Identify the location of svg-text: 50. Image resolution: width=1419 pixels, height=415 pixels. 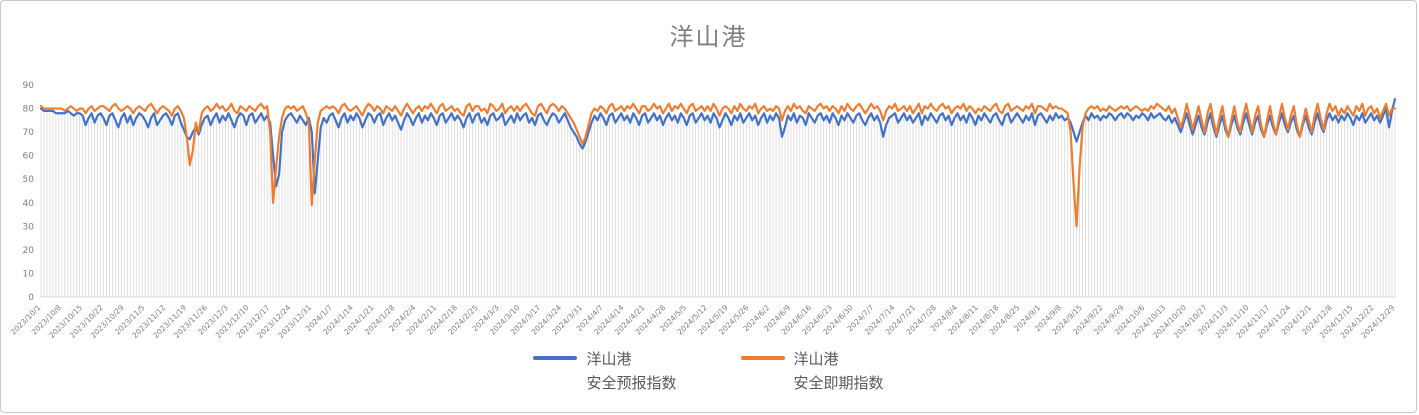
(29, 180).